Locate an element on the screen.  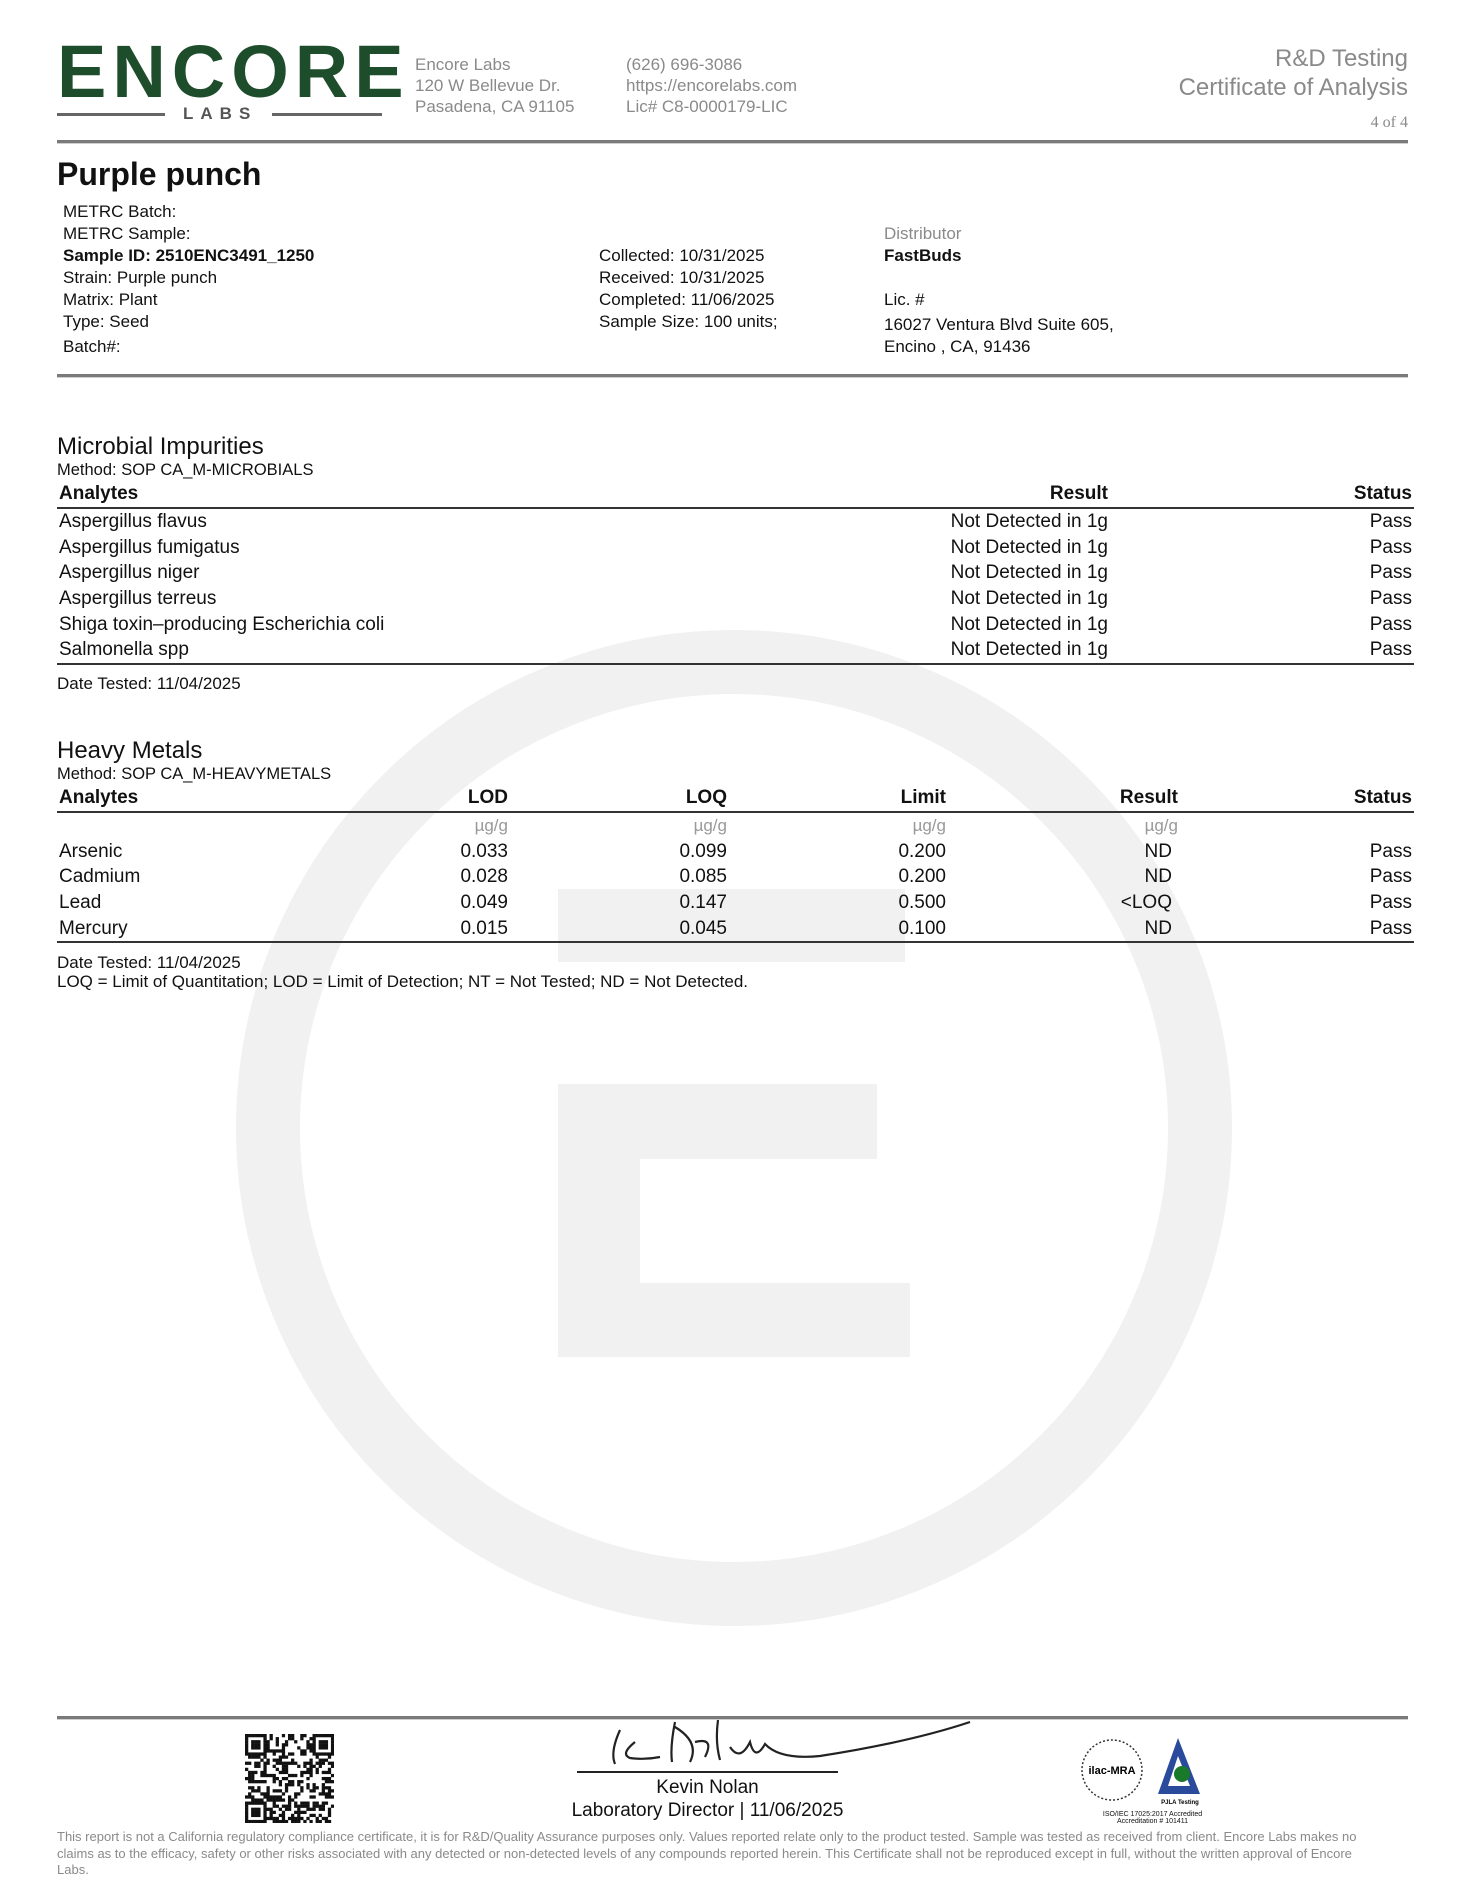
table-row: Cadmium 0.028 0.085 0.200 ND Pass is located at coordinates (735, 877).